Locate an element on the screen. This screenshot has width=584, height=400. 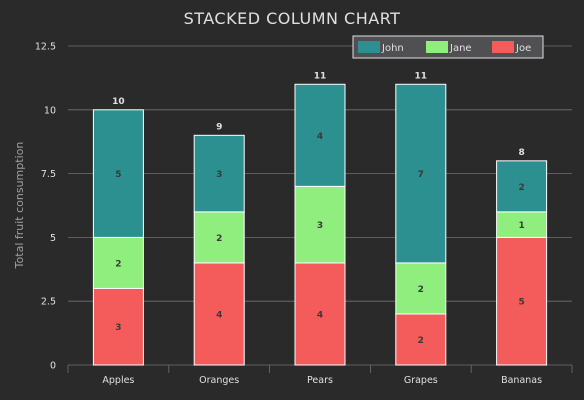
data-label-john: 2 is located at coordinates (521, 188).